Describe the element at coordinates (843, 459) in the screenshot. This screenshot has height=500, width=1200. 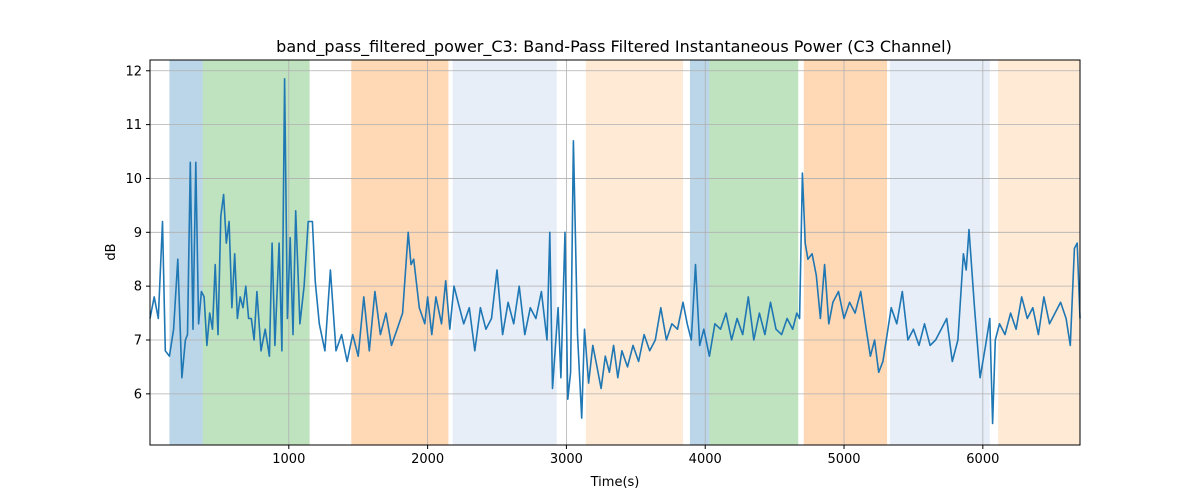
I see `x-tick-label: 5000` at that location.